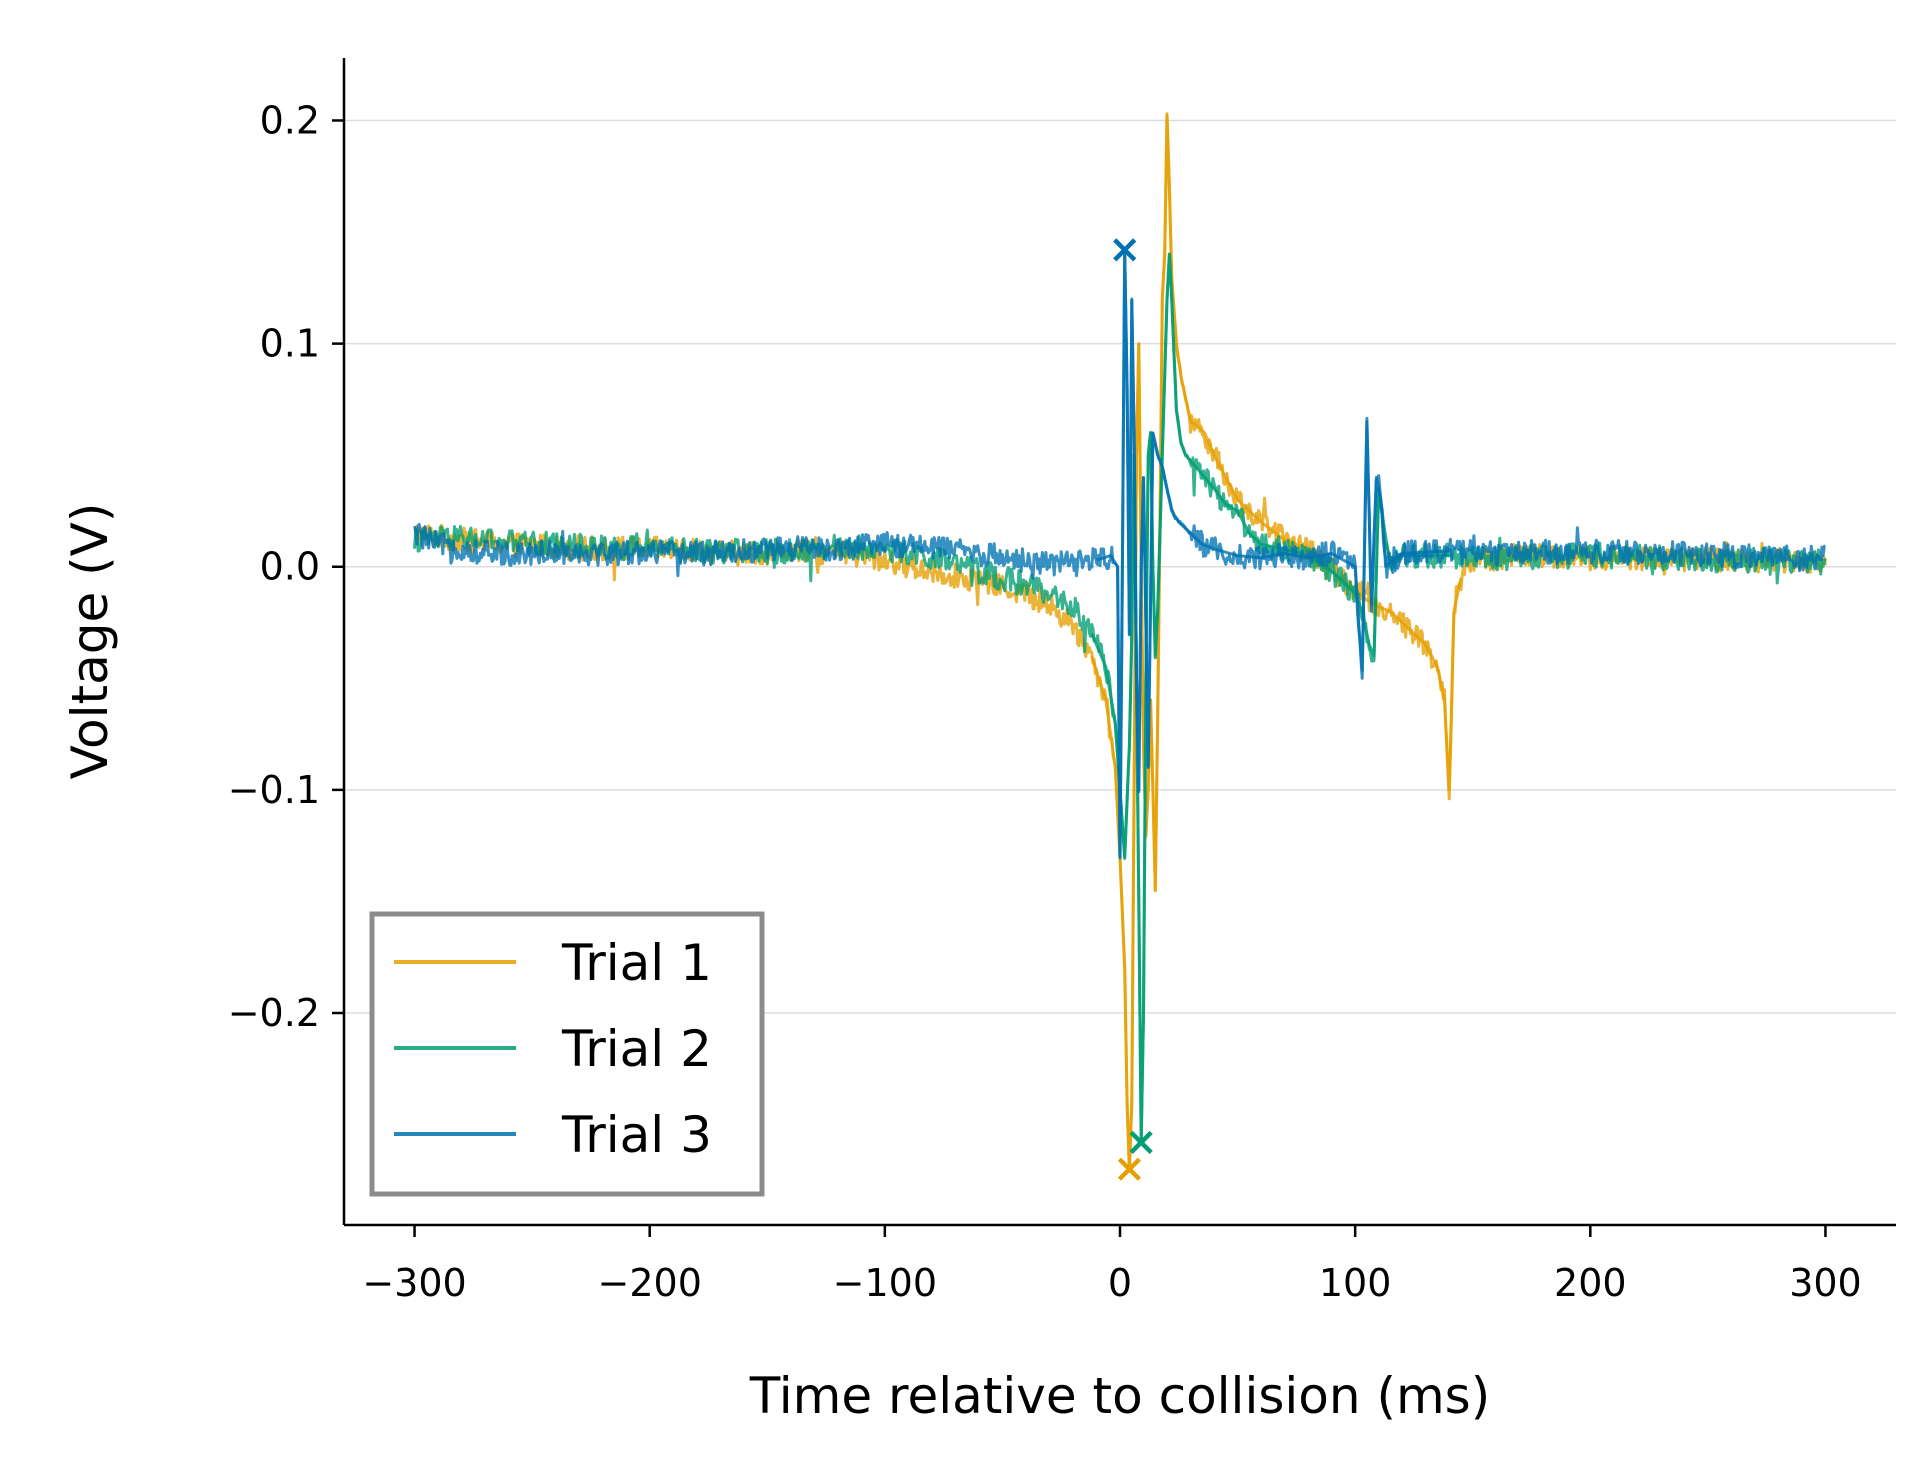 This screenshot has width=1932, height=1476. I want to click on y-tick-label: 0.2, so click(290, 120).